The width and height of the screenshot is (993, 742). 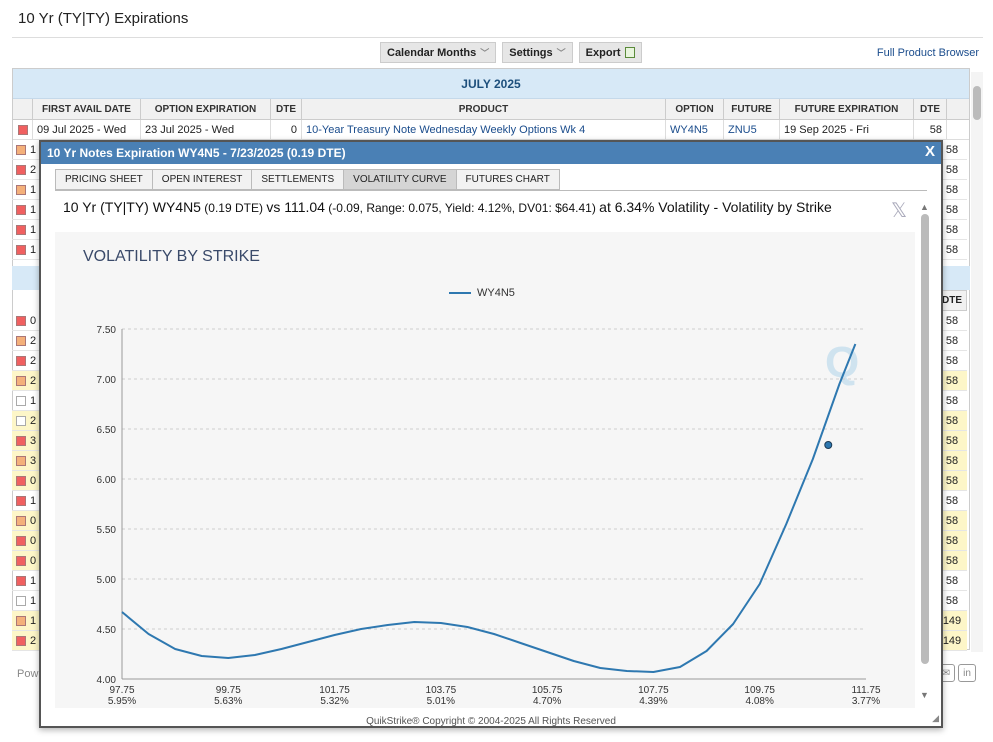 I want to click on col-header-future-dte: DTE, so click(x=930, y=109).